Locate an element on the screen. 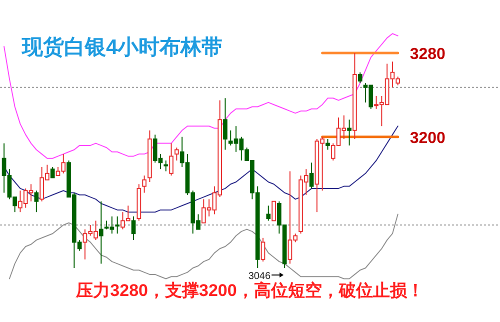  annotation: 压力3280，支撑3200，高位短空，破位止损！ is located at coordinates (250, 290).